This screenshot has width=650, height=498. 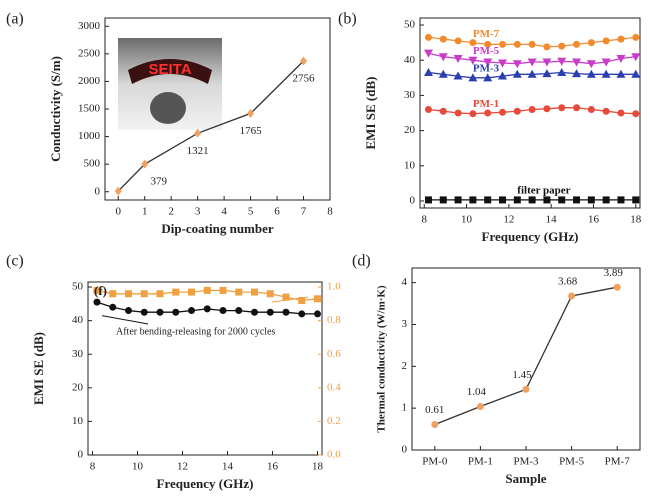 What do you see at coordinates (467, 220) in the screenshot?
I see `x-tick-label: 10` at bounding box center [467, 220].